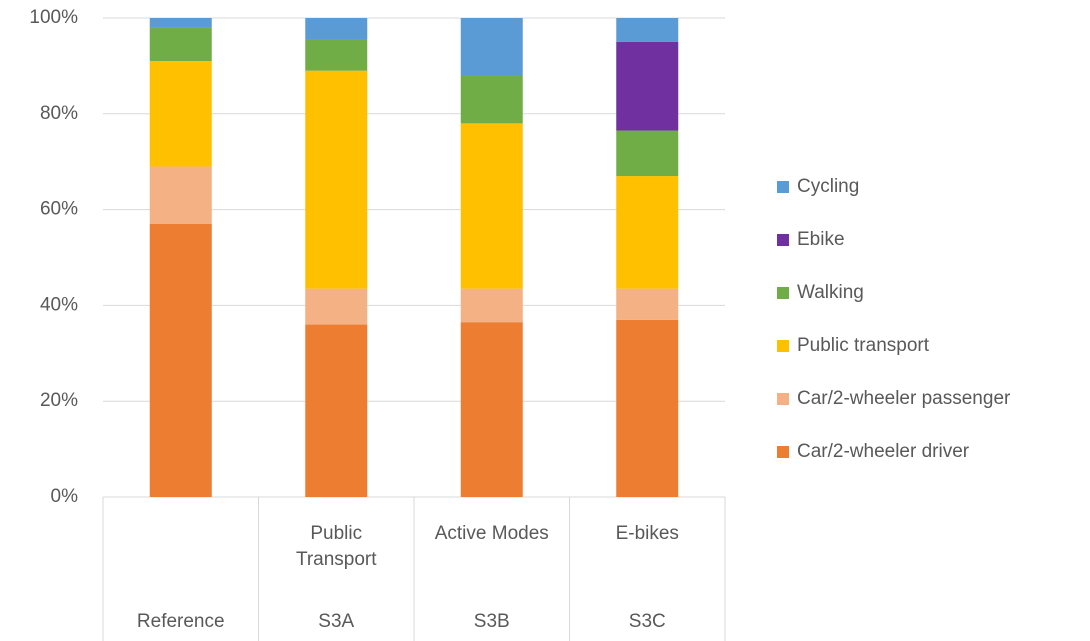 The height and width of the screenshot is (641, 1090). I want to click on legend-label: Ebike, so click(821, 239).